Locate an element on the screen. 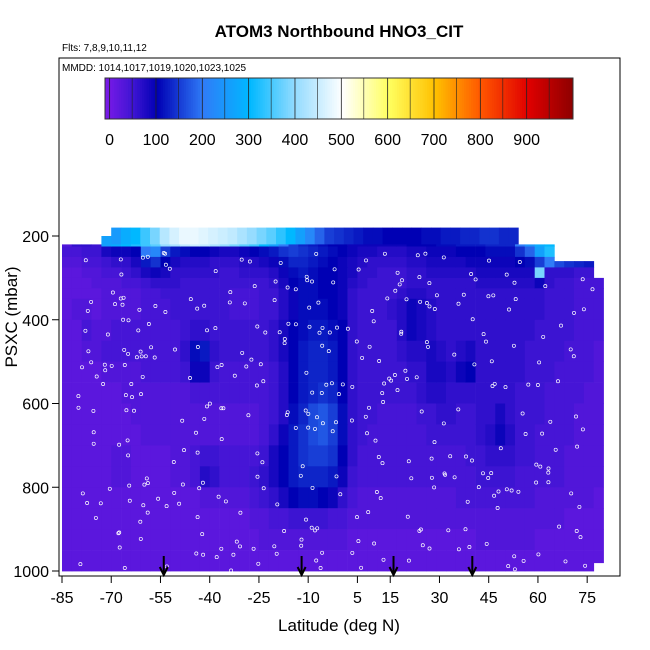 The image size is (650, 650). heatmap-column is located at coordinates (431, 404).